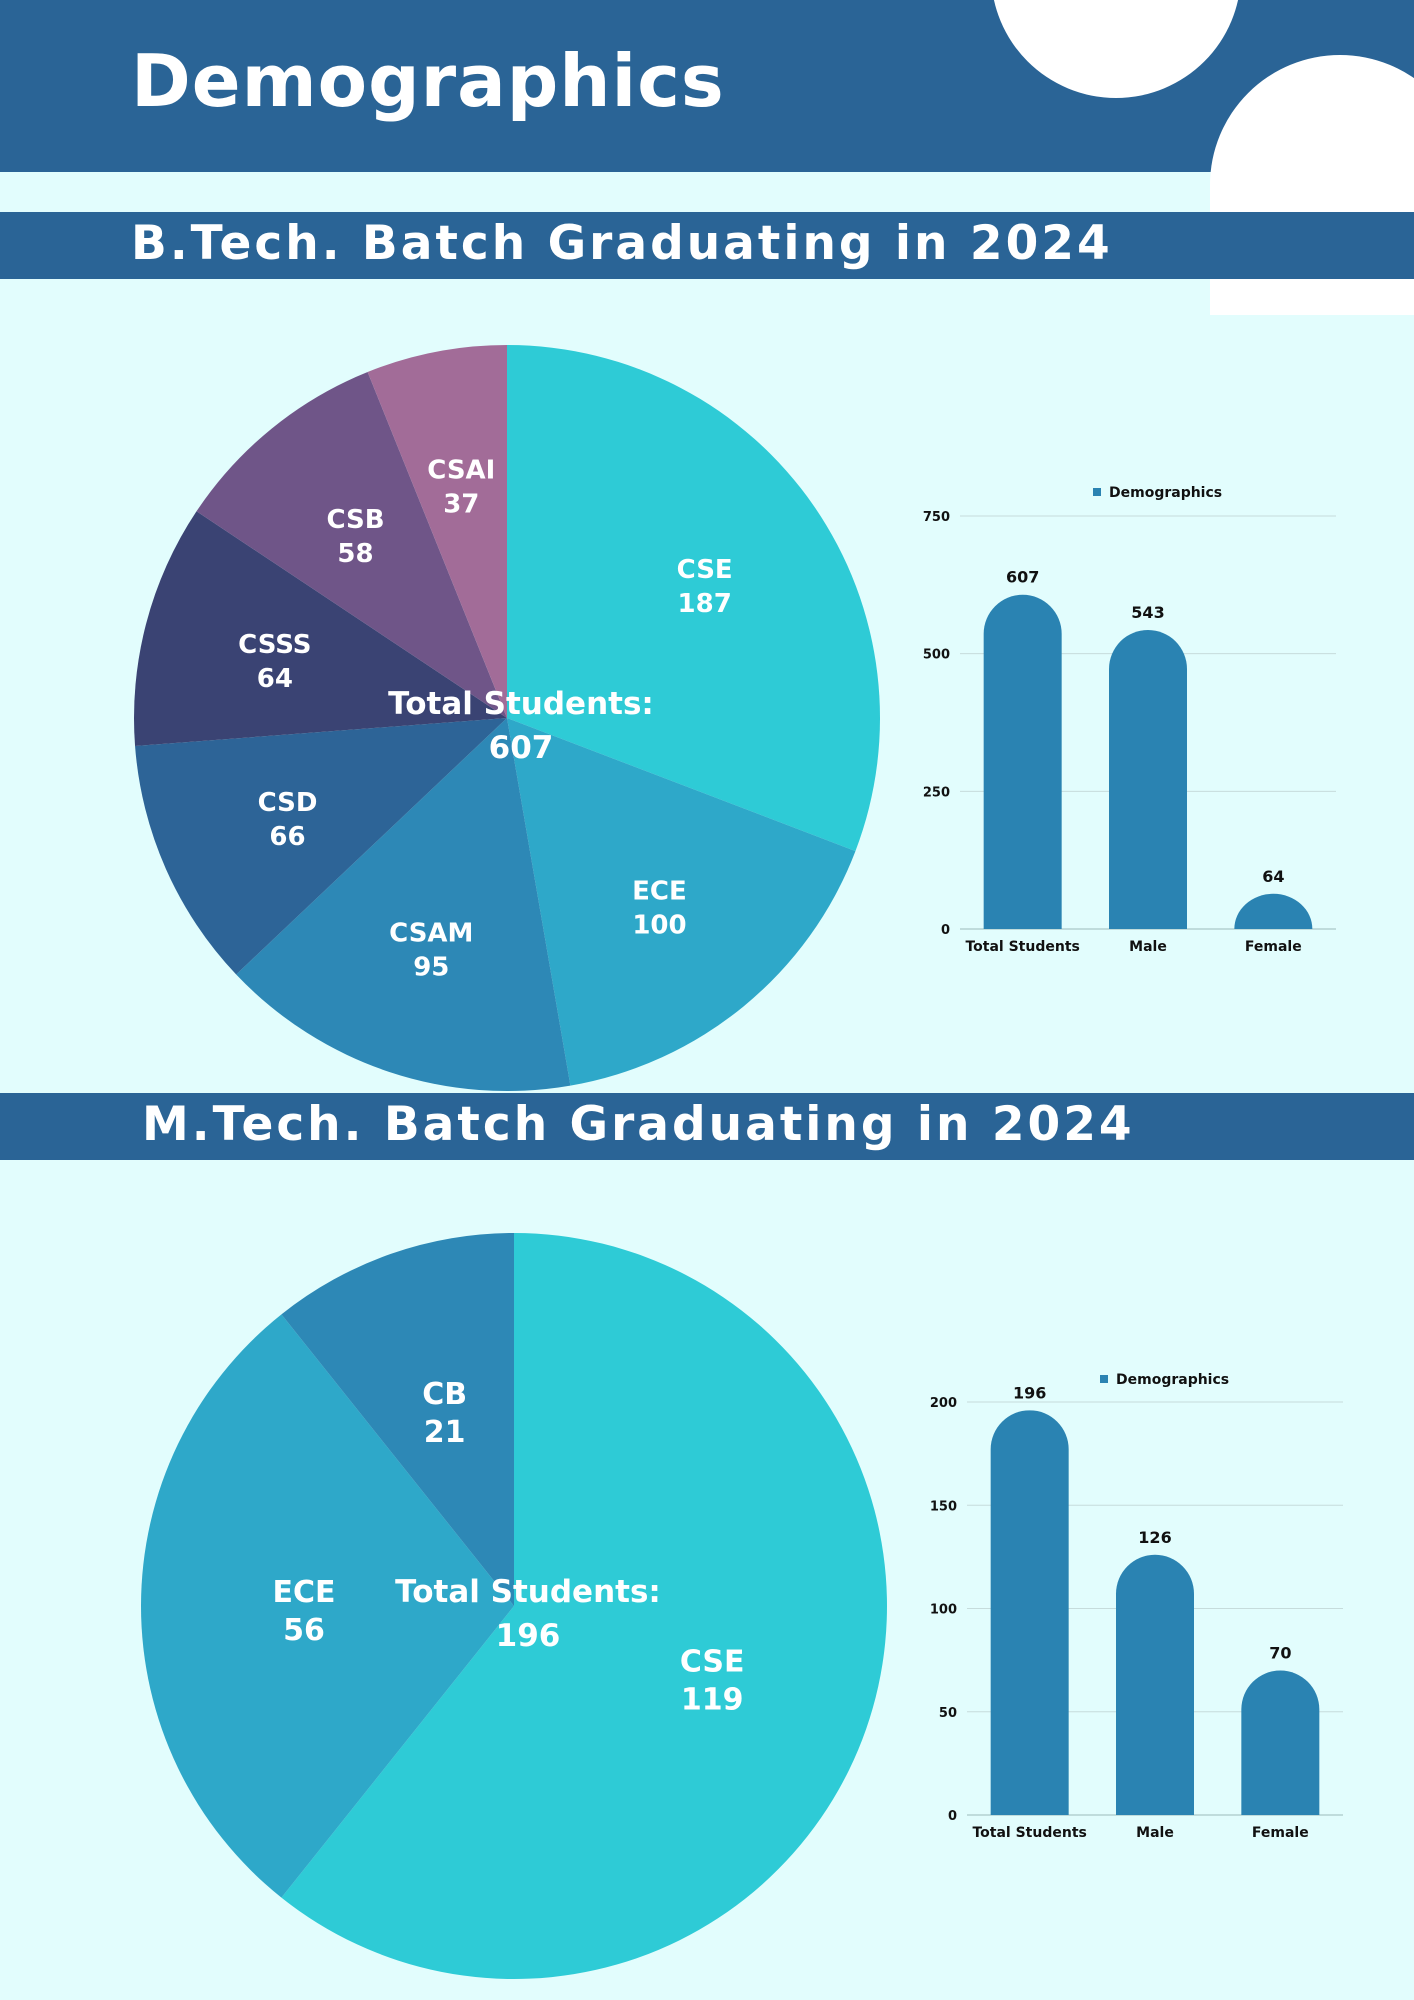  Describe the element at coordinates (355, 520) in the screenshot. I see `pie-label-csb: CSB` at that location.